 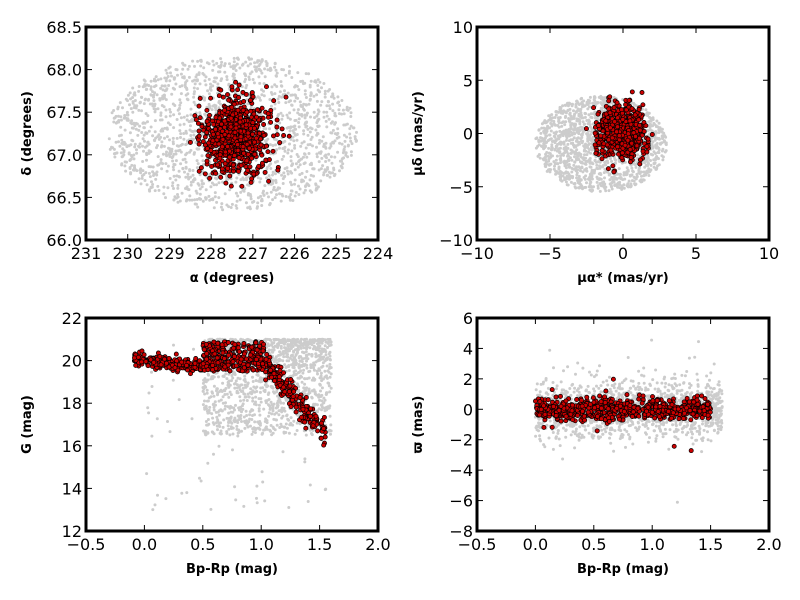 I want to click on y-tick-label: 0, so click(x=468, y=134).